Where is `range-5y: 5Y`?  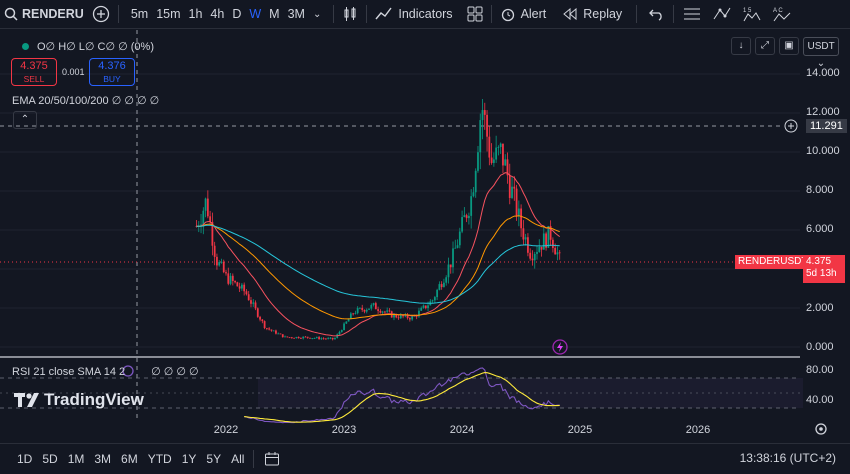 range-5y: 5Y is located at coordinates (214, 459).